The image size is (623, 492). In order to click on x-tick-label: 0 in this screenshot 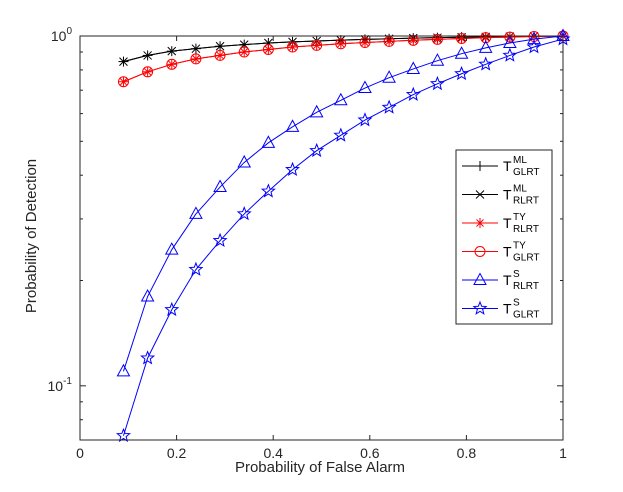, I will do `click(80, 453)`.